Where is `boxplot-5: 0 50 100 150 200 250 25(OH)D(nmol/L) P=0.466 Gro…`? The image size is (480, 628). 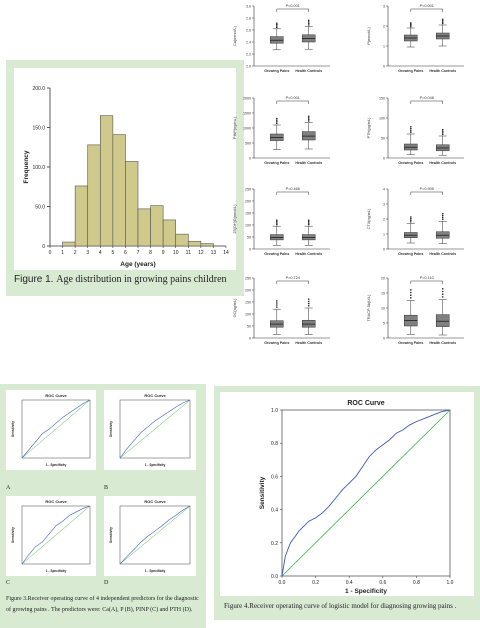 boxplot-5: 0 50 100 150 200 250 25(OH)D(nmol/L) P=0.466 Gro… is located at coordinates (281, 221).